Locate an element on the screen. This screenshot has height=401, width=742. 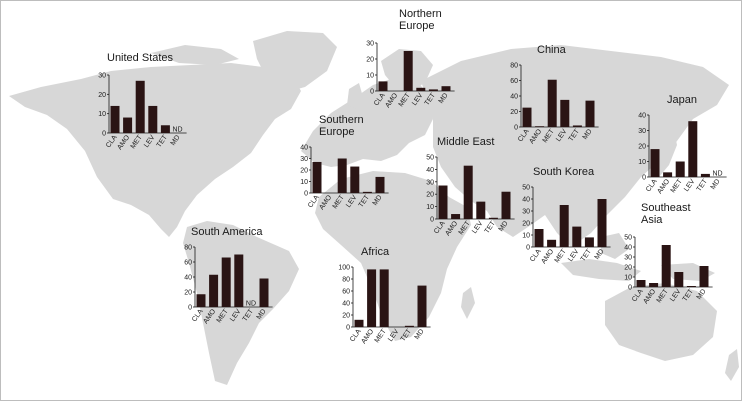
bar-south-america-met is located at coordinates (226, 282).